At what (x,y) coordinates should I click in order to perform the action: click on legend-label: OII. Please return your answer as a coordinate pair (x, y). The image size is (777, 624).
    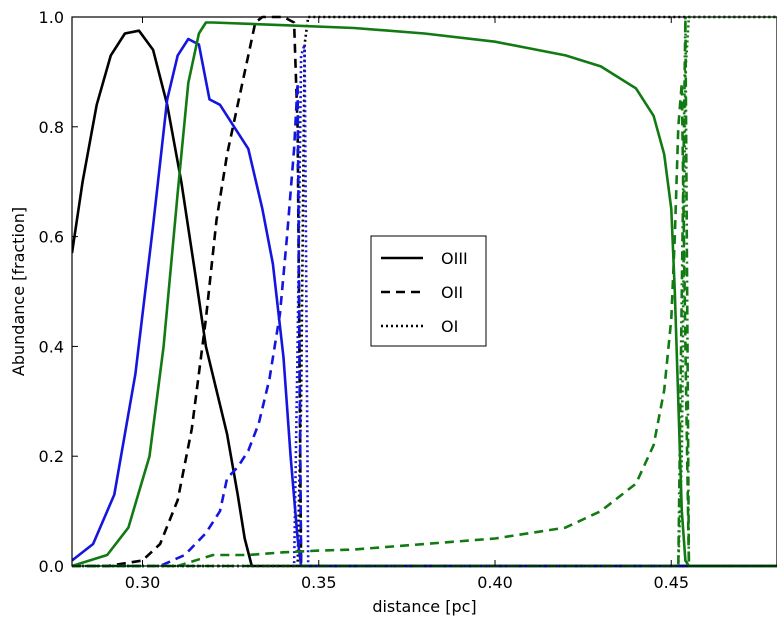
    Looking at the image, I should click on (452, 292).